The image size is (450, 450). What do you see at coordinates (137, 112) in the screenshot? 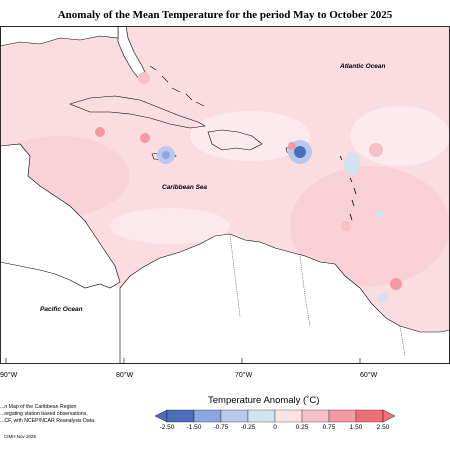
I see `cuba` at bounding box center [137, 112].